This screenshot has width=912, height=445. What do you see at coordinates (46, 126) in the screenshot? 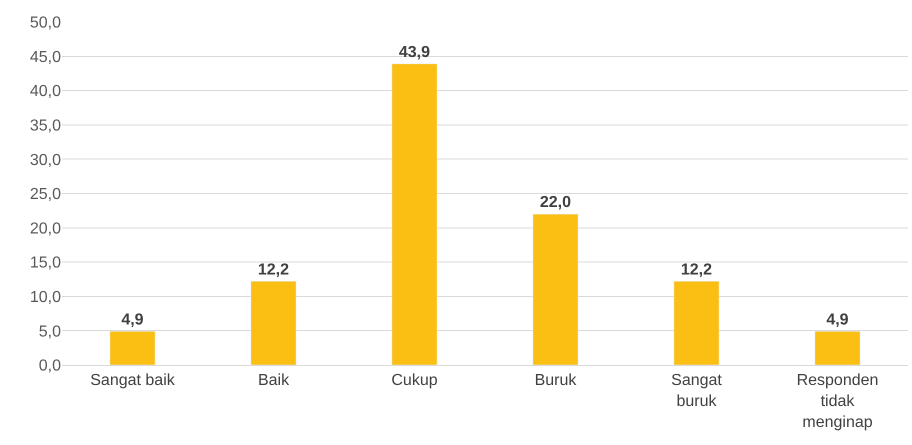
I see `y-tick-label: 35,0` at bounding box center [46, 126].